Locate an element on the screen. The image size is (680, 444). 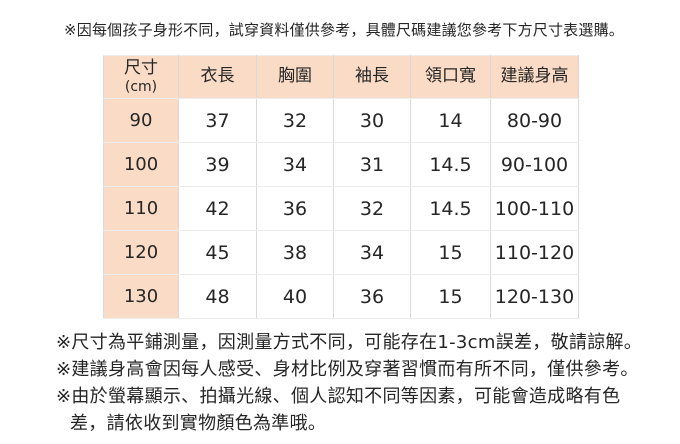
cell-height: 90-100 is located at coordinates (534, 164).